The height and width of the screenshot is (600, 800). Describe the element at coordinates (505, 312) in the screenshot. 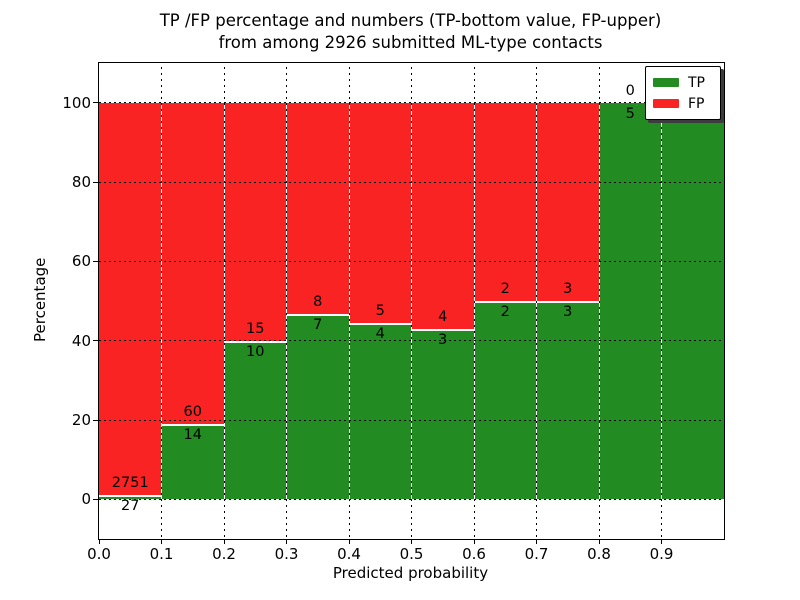

I see `tp-count-label: 2` at that location.